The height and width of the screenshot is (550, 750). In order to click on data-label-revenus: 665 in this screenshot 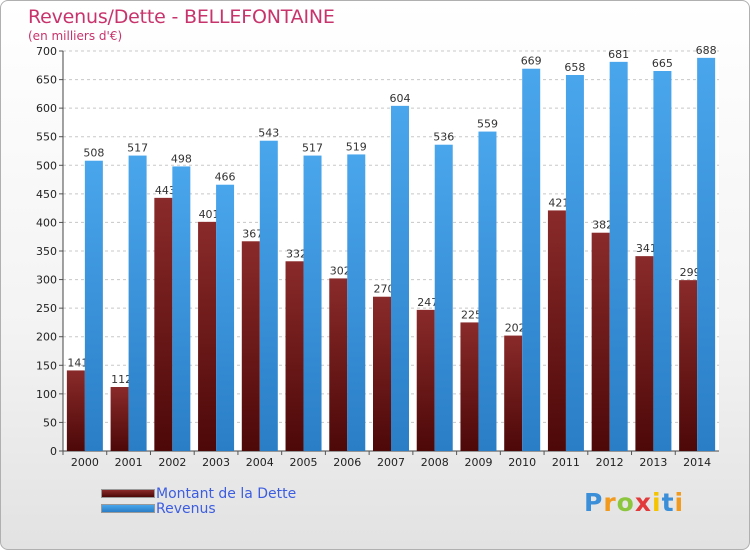, I will do `click(662, 63)`.